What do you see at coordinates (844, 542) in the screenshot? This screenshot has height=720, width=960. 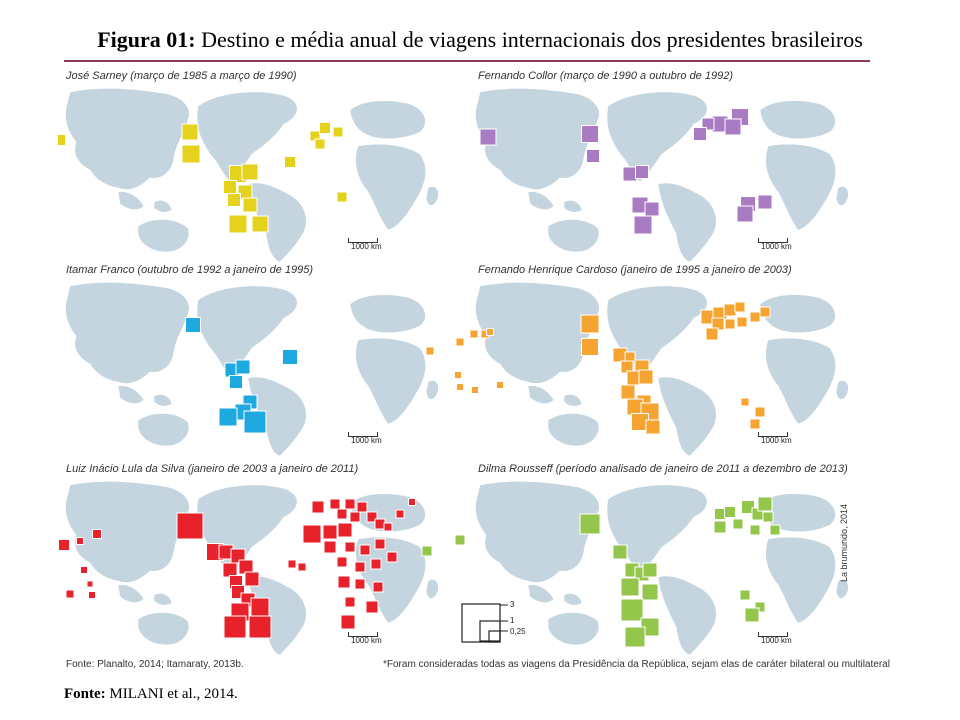 I see `map-credit: La brumundo, 2014` at bounding box center [844, 542].